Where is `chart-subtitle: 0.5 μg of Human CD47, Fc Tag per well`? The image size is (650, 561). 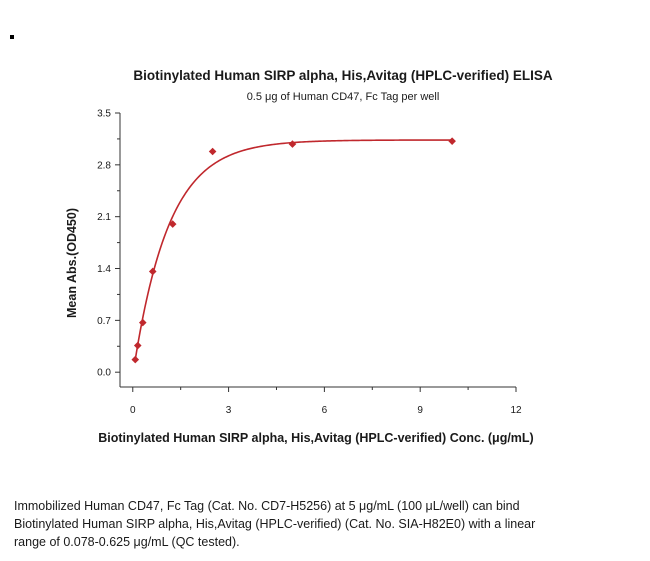
chart-subtitle: 0.5 μg of Human CD47, Fc Tag per well is located at coordinates (343, 97).